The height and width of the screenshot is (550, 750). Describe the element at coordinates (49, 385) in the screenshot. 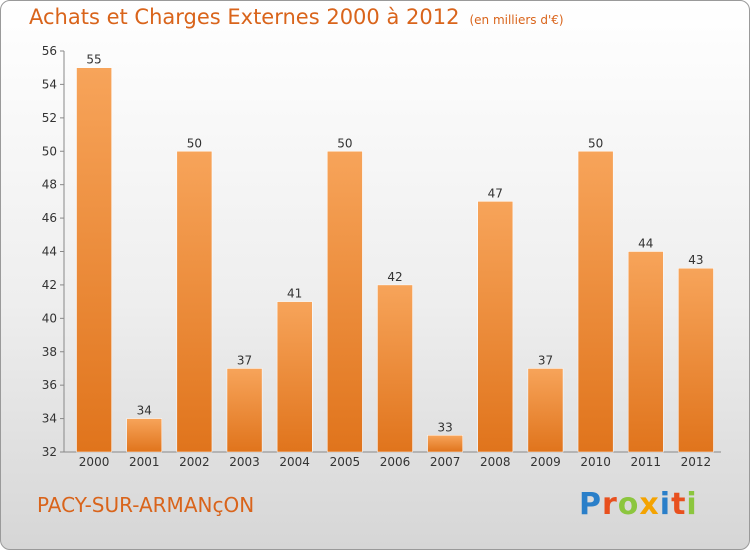

I see `y-tick-label: 36` at that location.